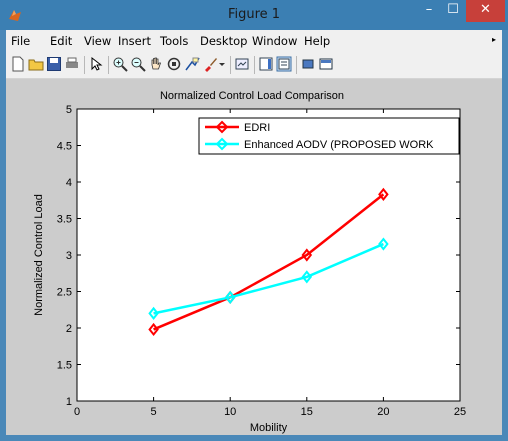  Describe the element at coordinates (96, 64) in the screenshot. I see `select-arrow-icon` at that location.